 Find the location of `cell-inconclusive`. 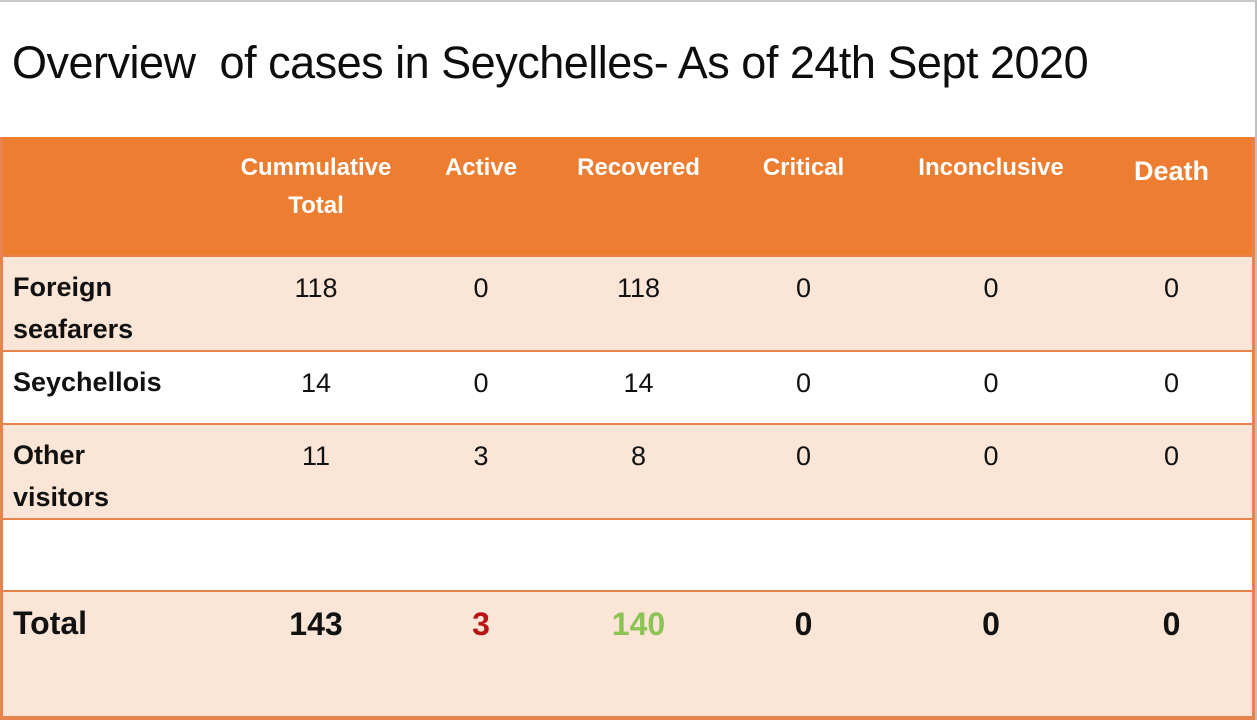

cell-inconclusive is located at coordinates (991, 555).